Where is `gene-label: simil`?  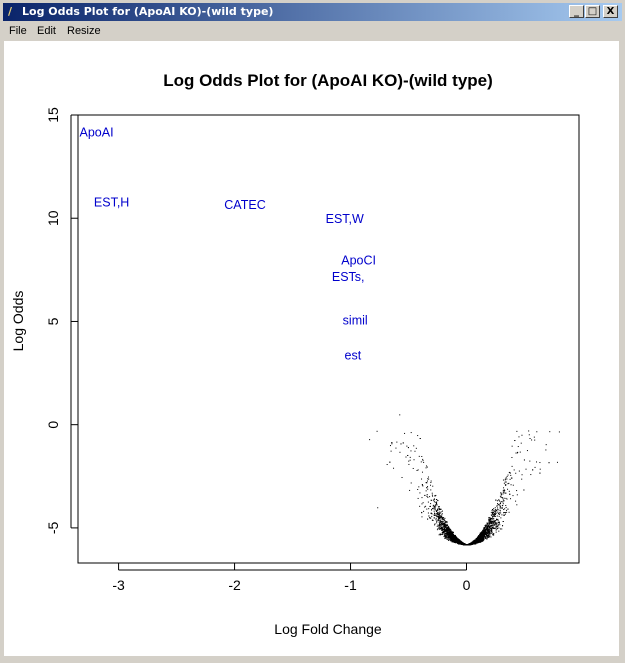
gene-label: simil is located at coordinates (355, 320).